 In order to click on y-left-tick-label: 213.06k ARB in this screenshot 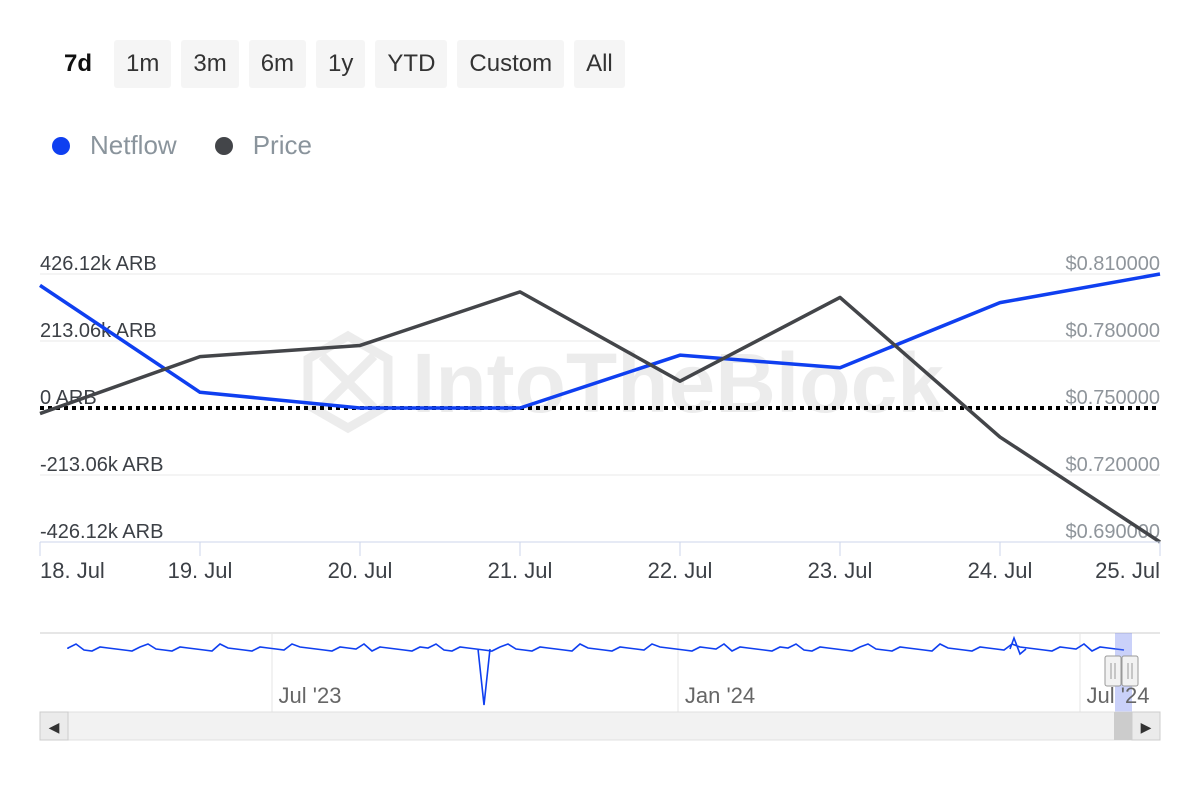, I will do `click(98, 331)`.